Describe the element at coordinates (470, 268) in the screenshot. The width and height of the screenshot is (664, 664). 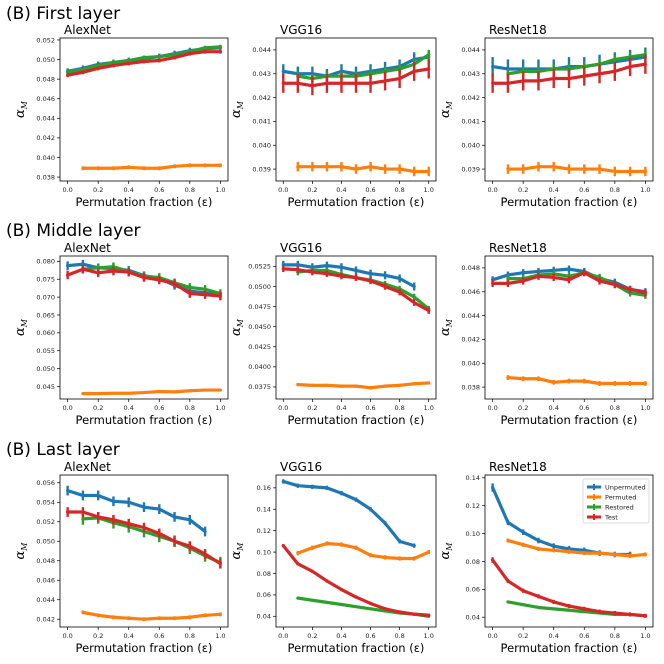
I see `y-tick-label: 0.048` at that location.